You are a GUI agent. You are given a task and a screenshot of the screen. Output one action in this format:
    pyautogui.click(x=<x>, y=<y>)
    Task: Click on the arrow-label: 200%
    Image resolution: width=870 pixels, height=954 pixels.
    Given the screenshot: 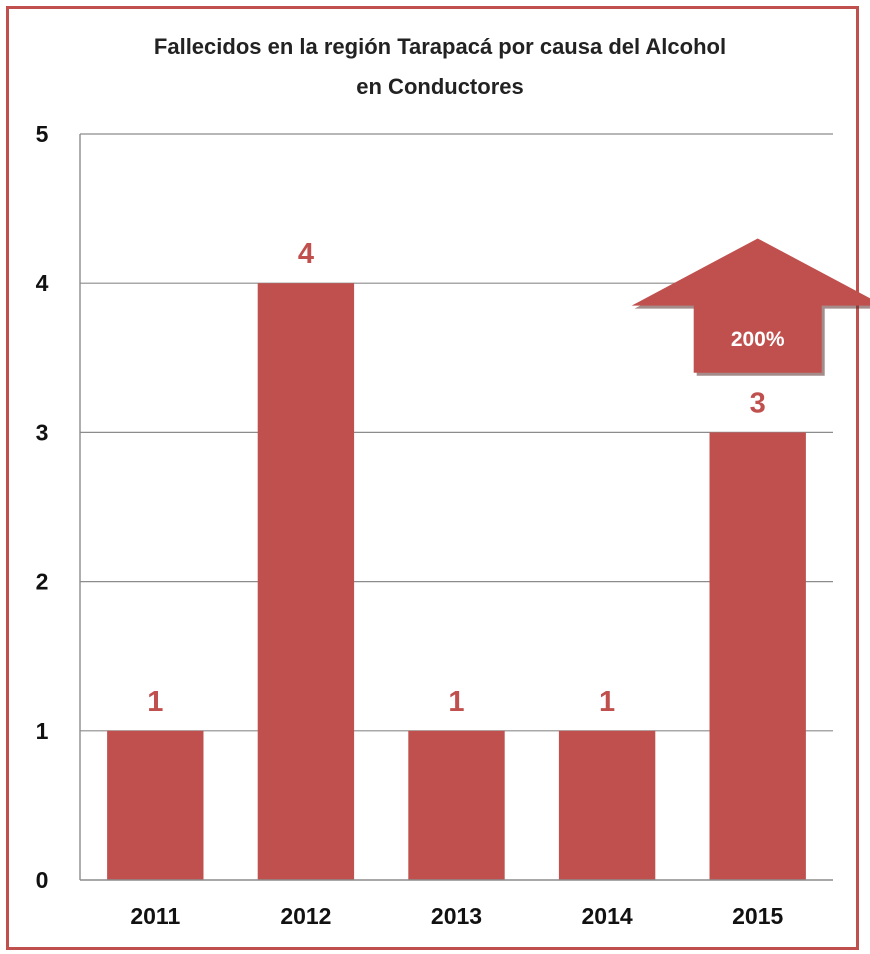 What is the action you would take?
    pyautogui.click(x=758, y=339)
    